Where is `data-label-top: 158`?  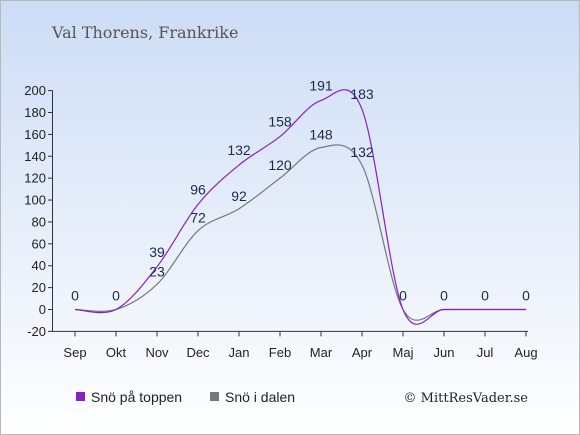 data-label-top: 158 is located at coordinates (280, 122).